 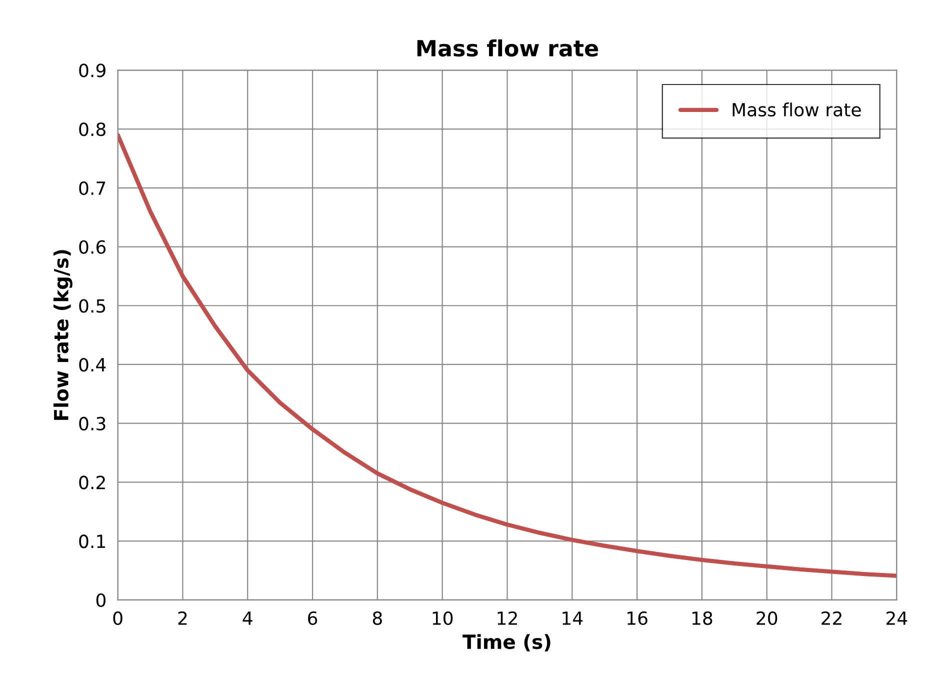 What do you see at coordinates (796, 109) in the screenshot?
I see `legend-label: Mass flow rate` at bounding box center [796, 109].